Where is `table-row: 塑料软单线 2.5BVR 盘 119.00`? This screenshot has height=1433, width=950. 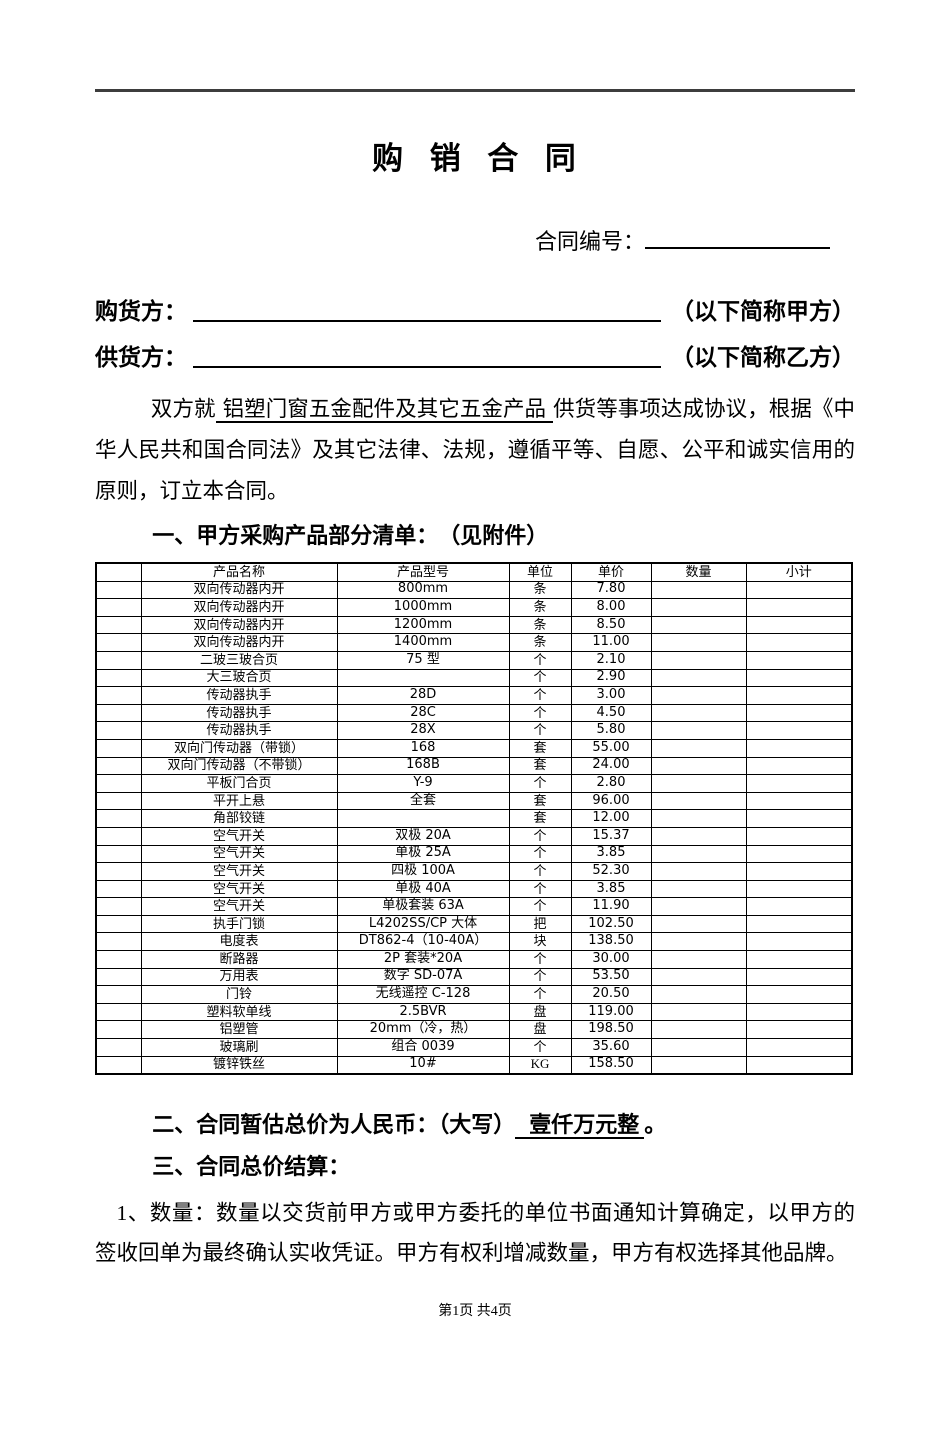 table-row: 塑料软单线 2.5BVR 盘 119.00 is located at coordinates (474, 1012).